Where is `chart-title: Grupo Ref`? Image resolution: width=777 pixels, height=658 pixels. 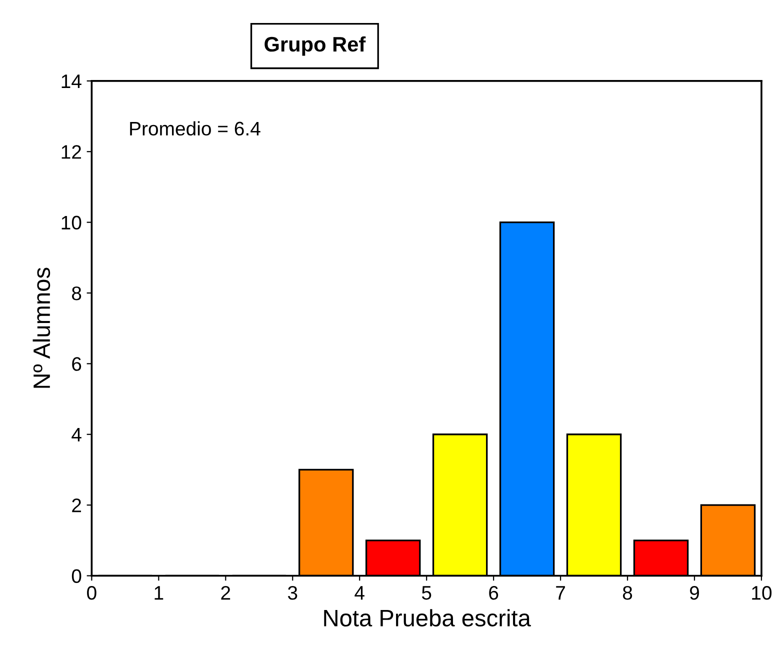 chart-title: Grupo Ref is located at coordinates (315, 46).